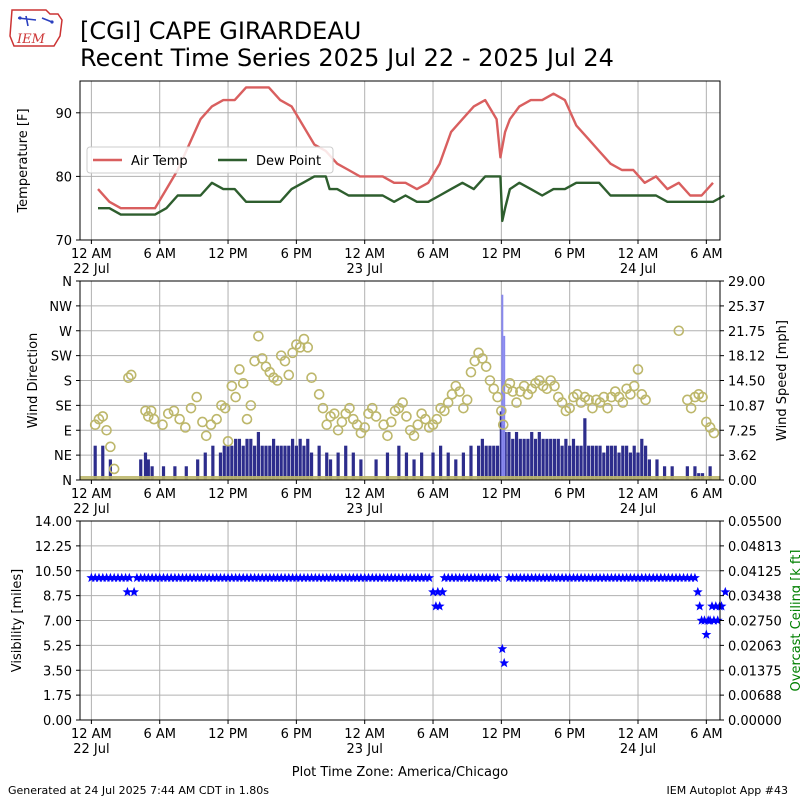  Describe the element at coordinates (638, 509) in the screenshot. I see `x-tick-date-label: 24 Jul` at that location.